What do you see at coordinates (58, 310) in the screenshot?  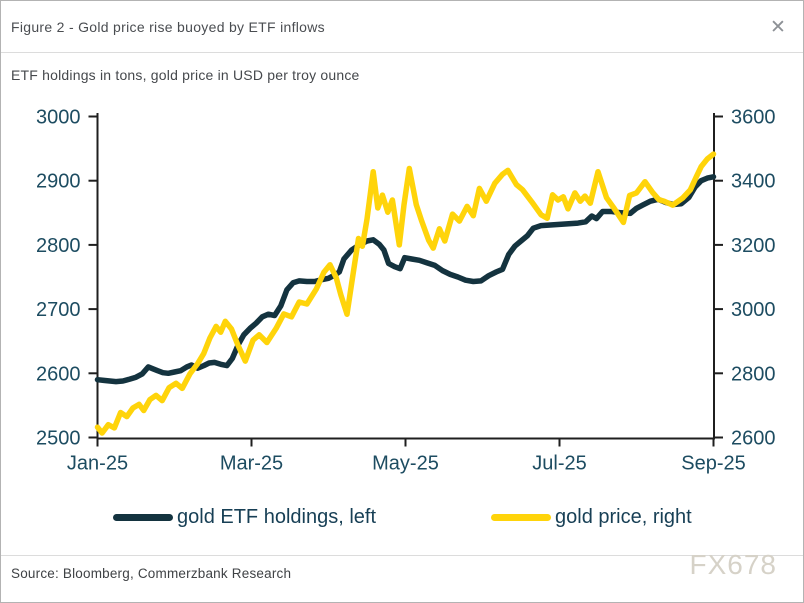 I see `left-axis-tick-label: 2700` at bounding box center [58, 310].